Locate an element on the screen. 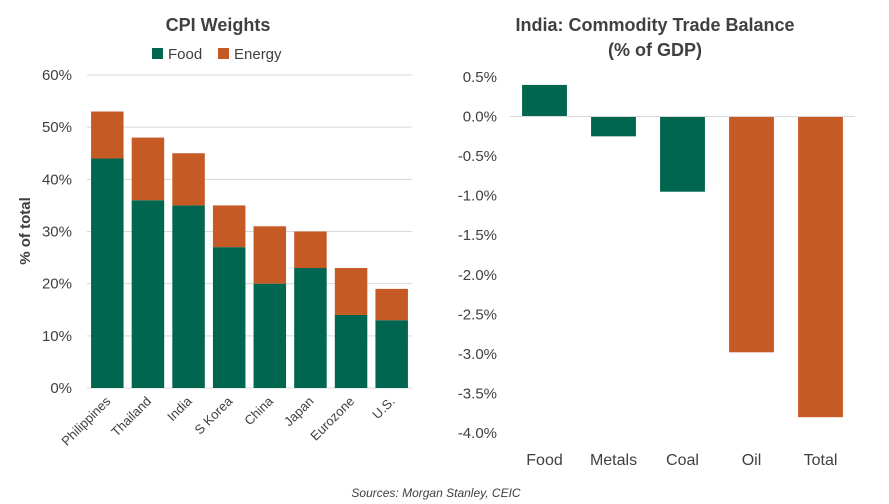  bar-total is located at coordinates (820, 267).